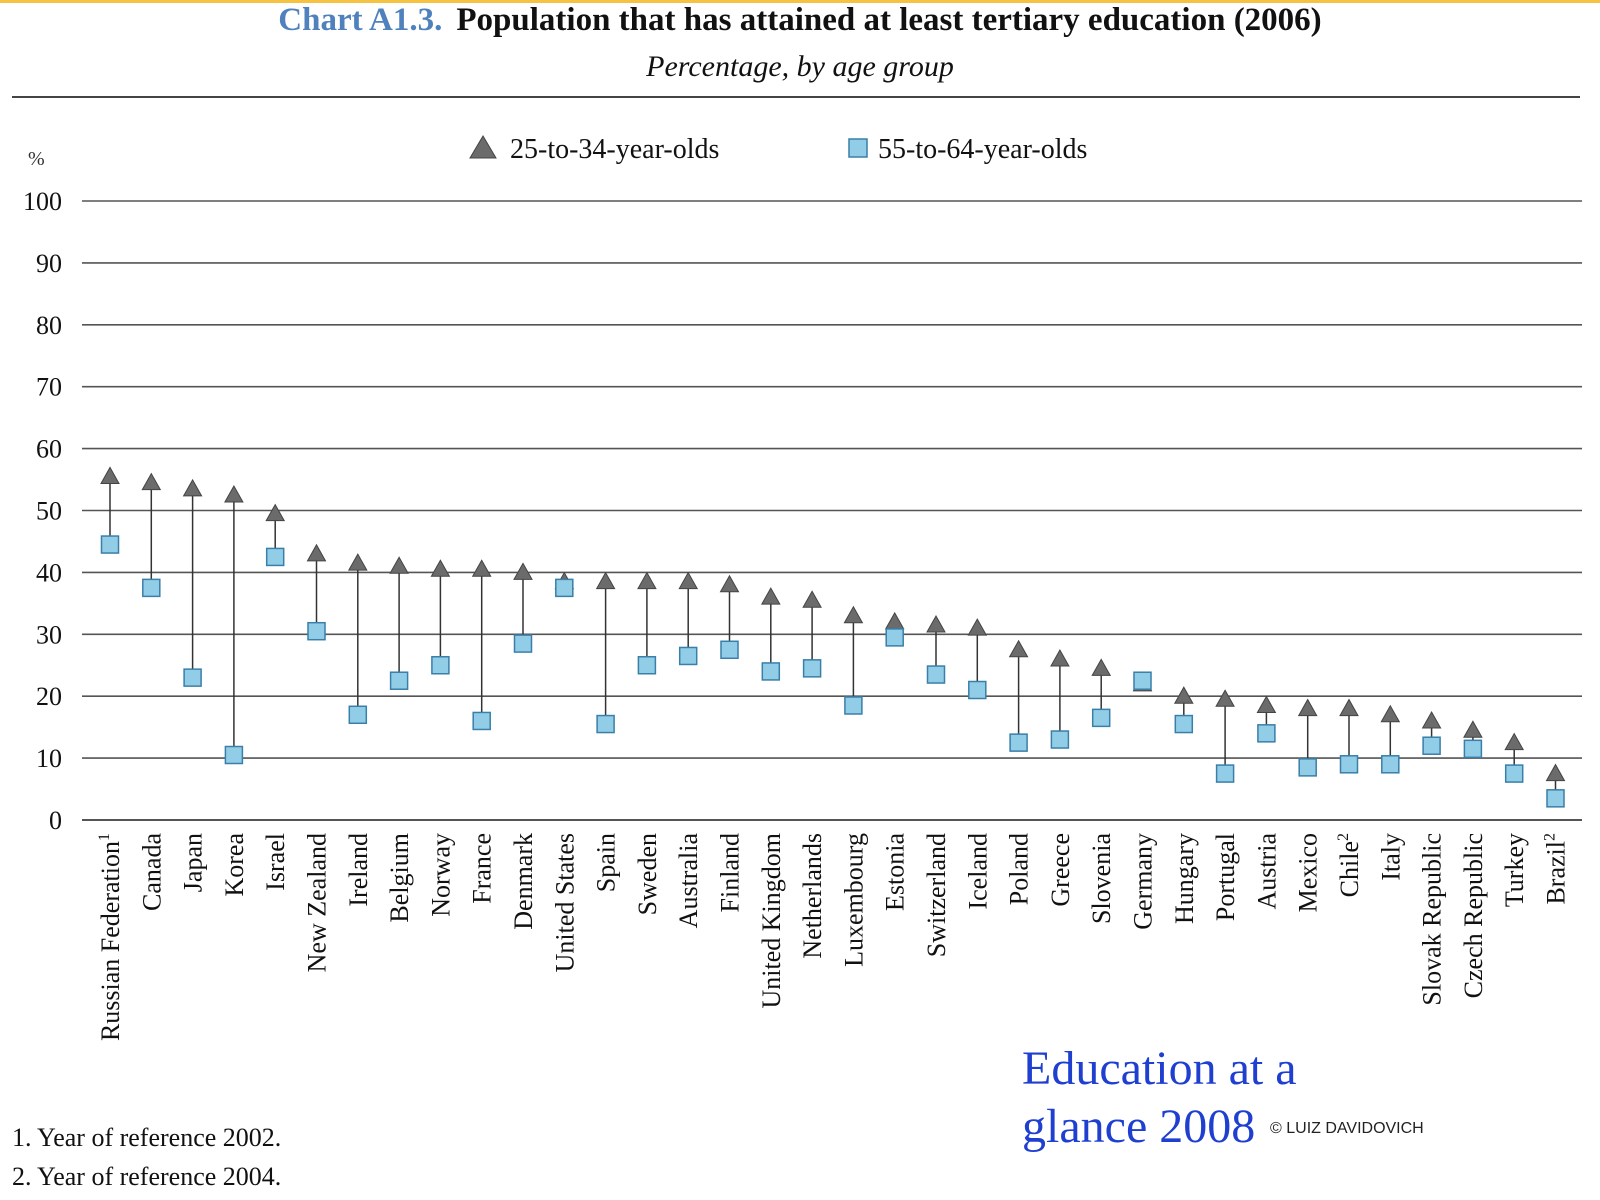 The height and width of the screenshot is (1200, 1600). Describe the element at coordinates (440, 875) in the screenshot. I see `x-category-label: Norway` at that location.